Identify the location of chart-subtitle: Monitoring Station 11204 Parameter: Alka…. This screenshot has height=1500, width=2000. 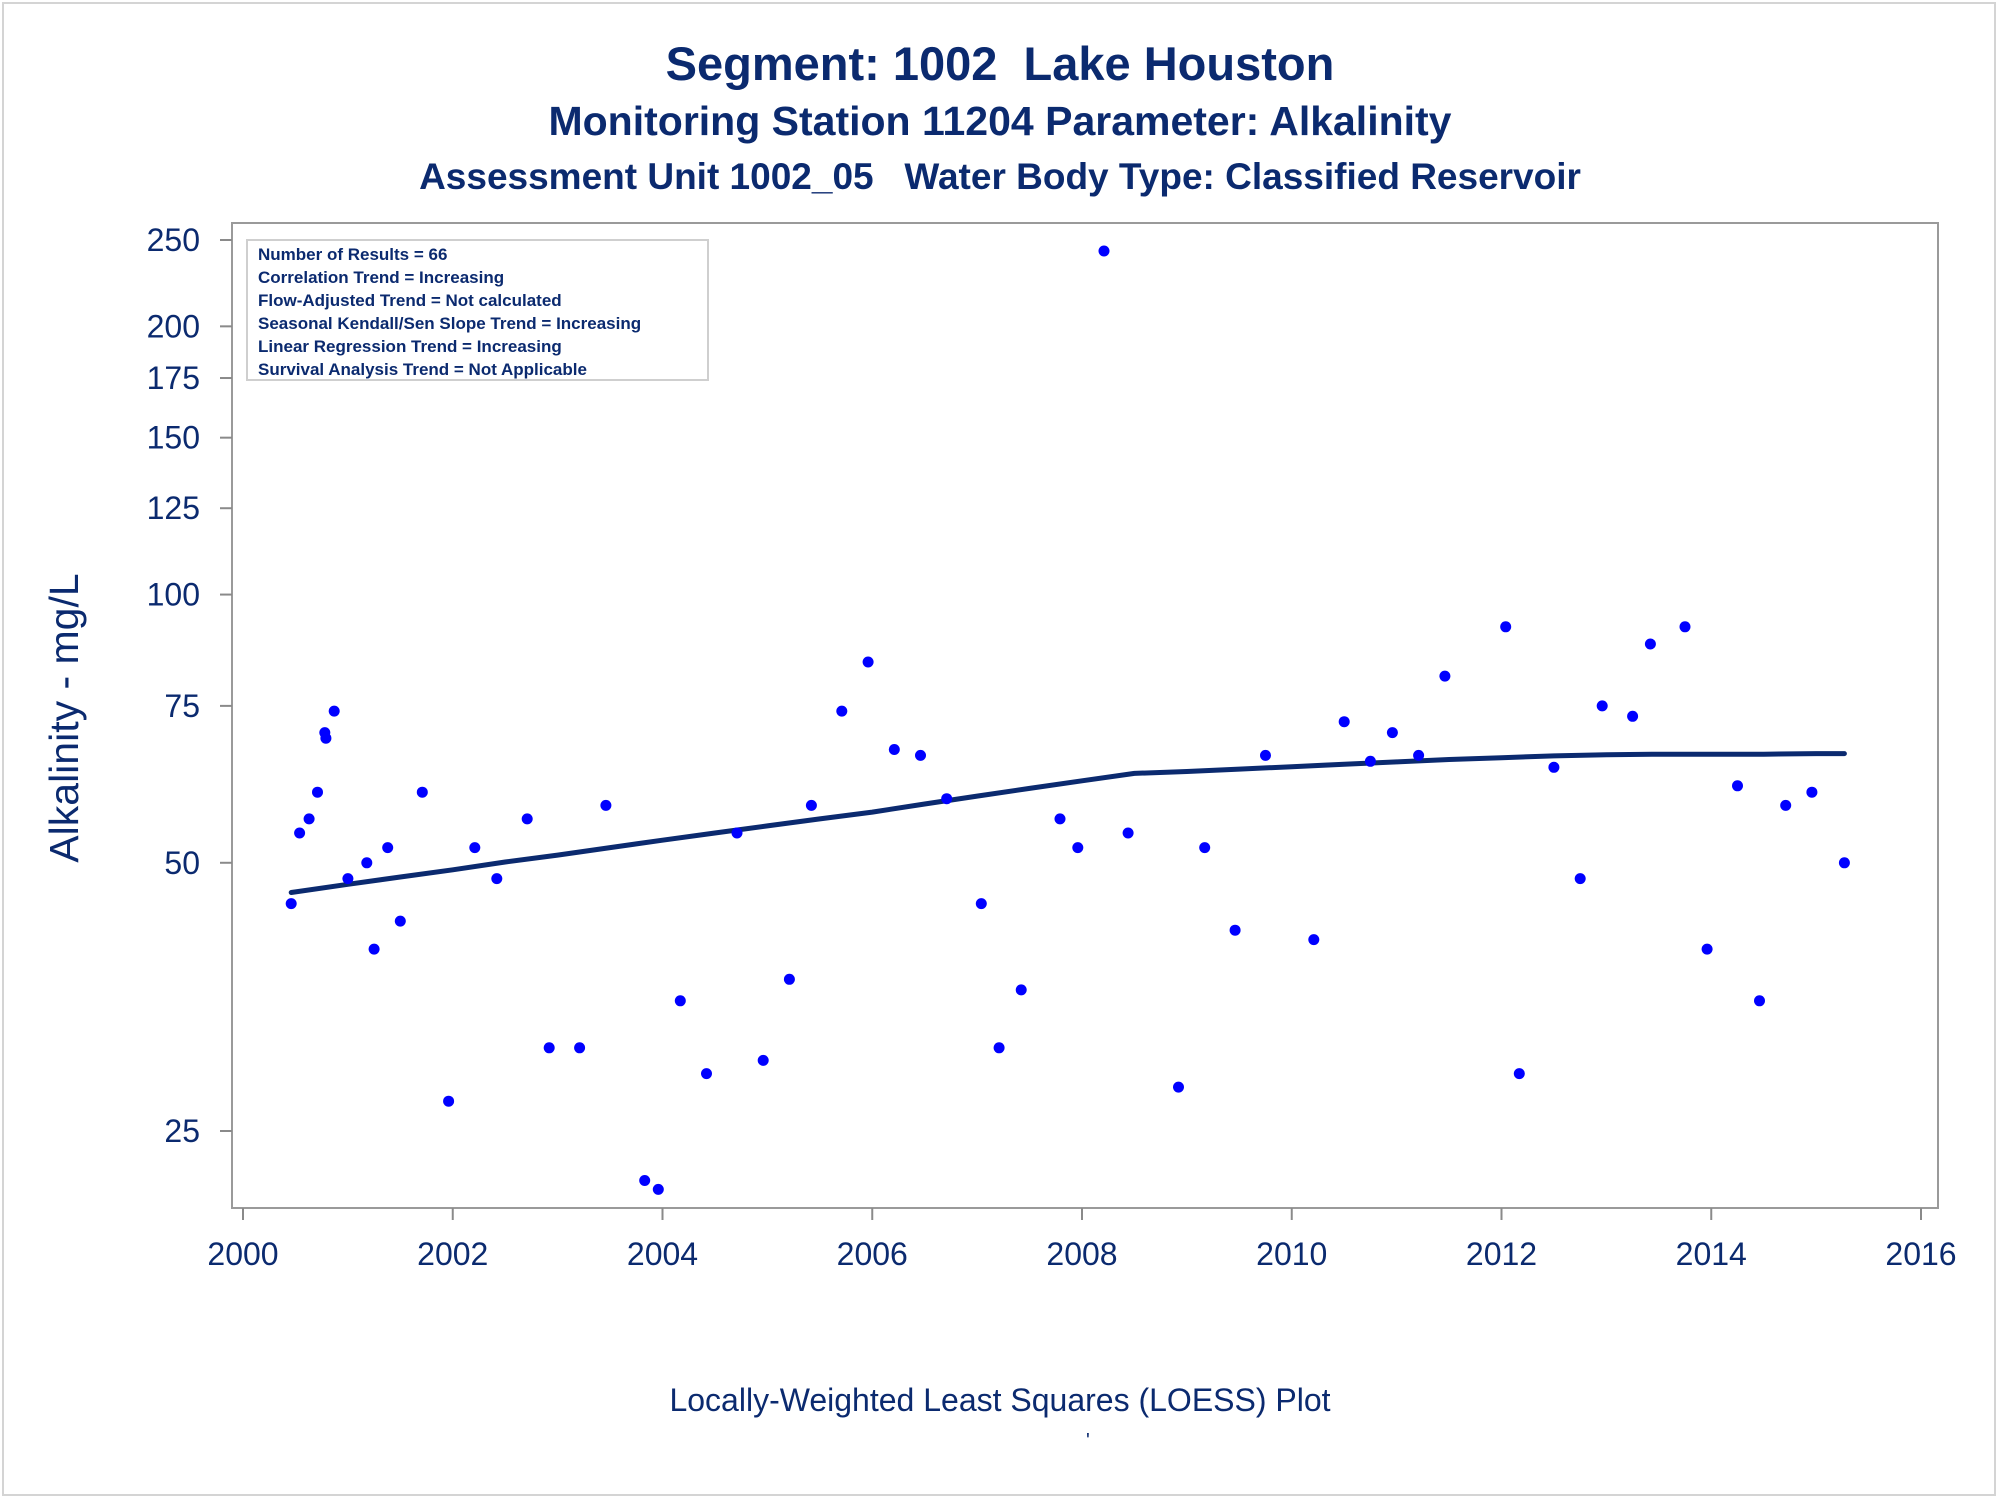
(1000, 121).